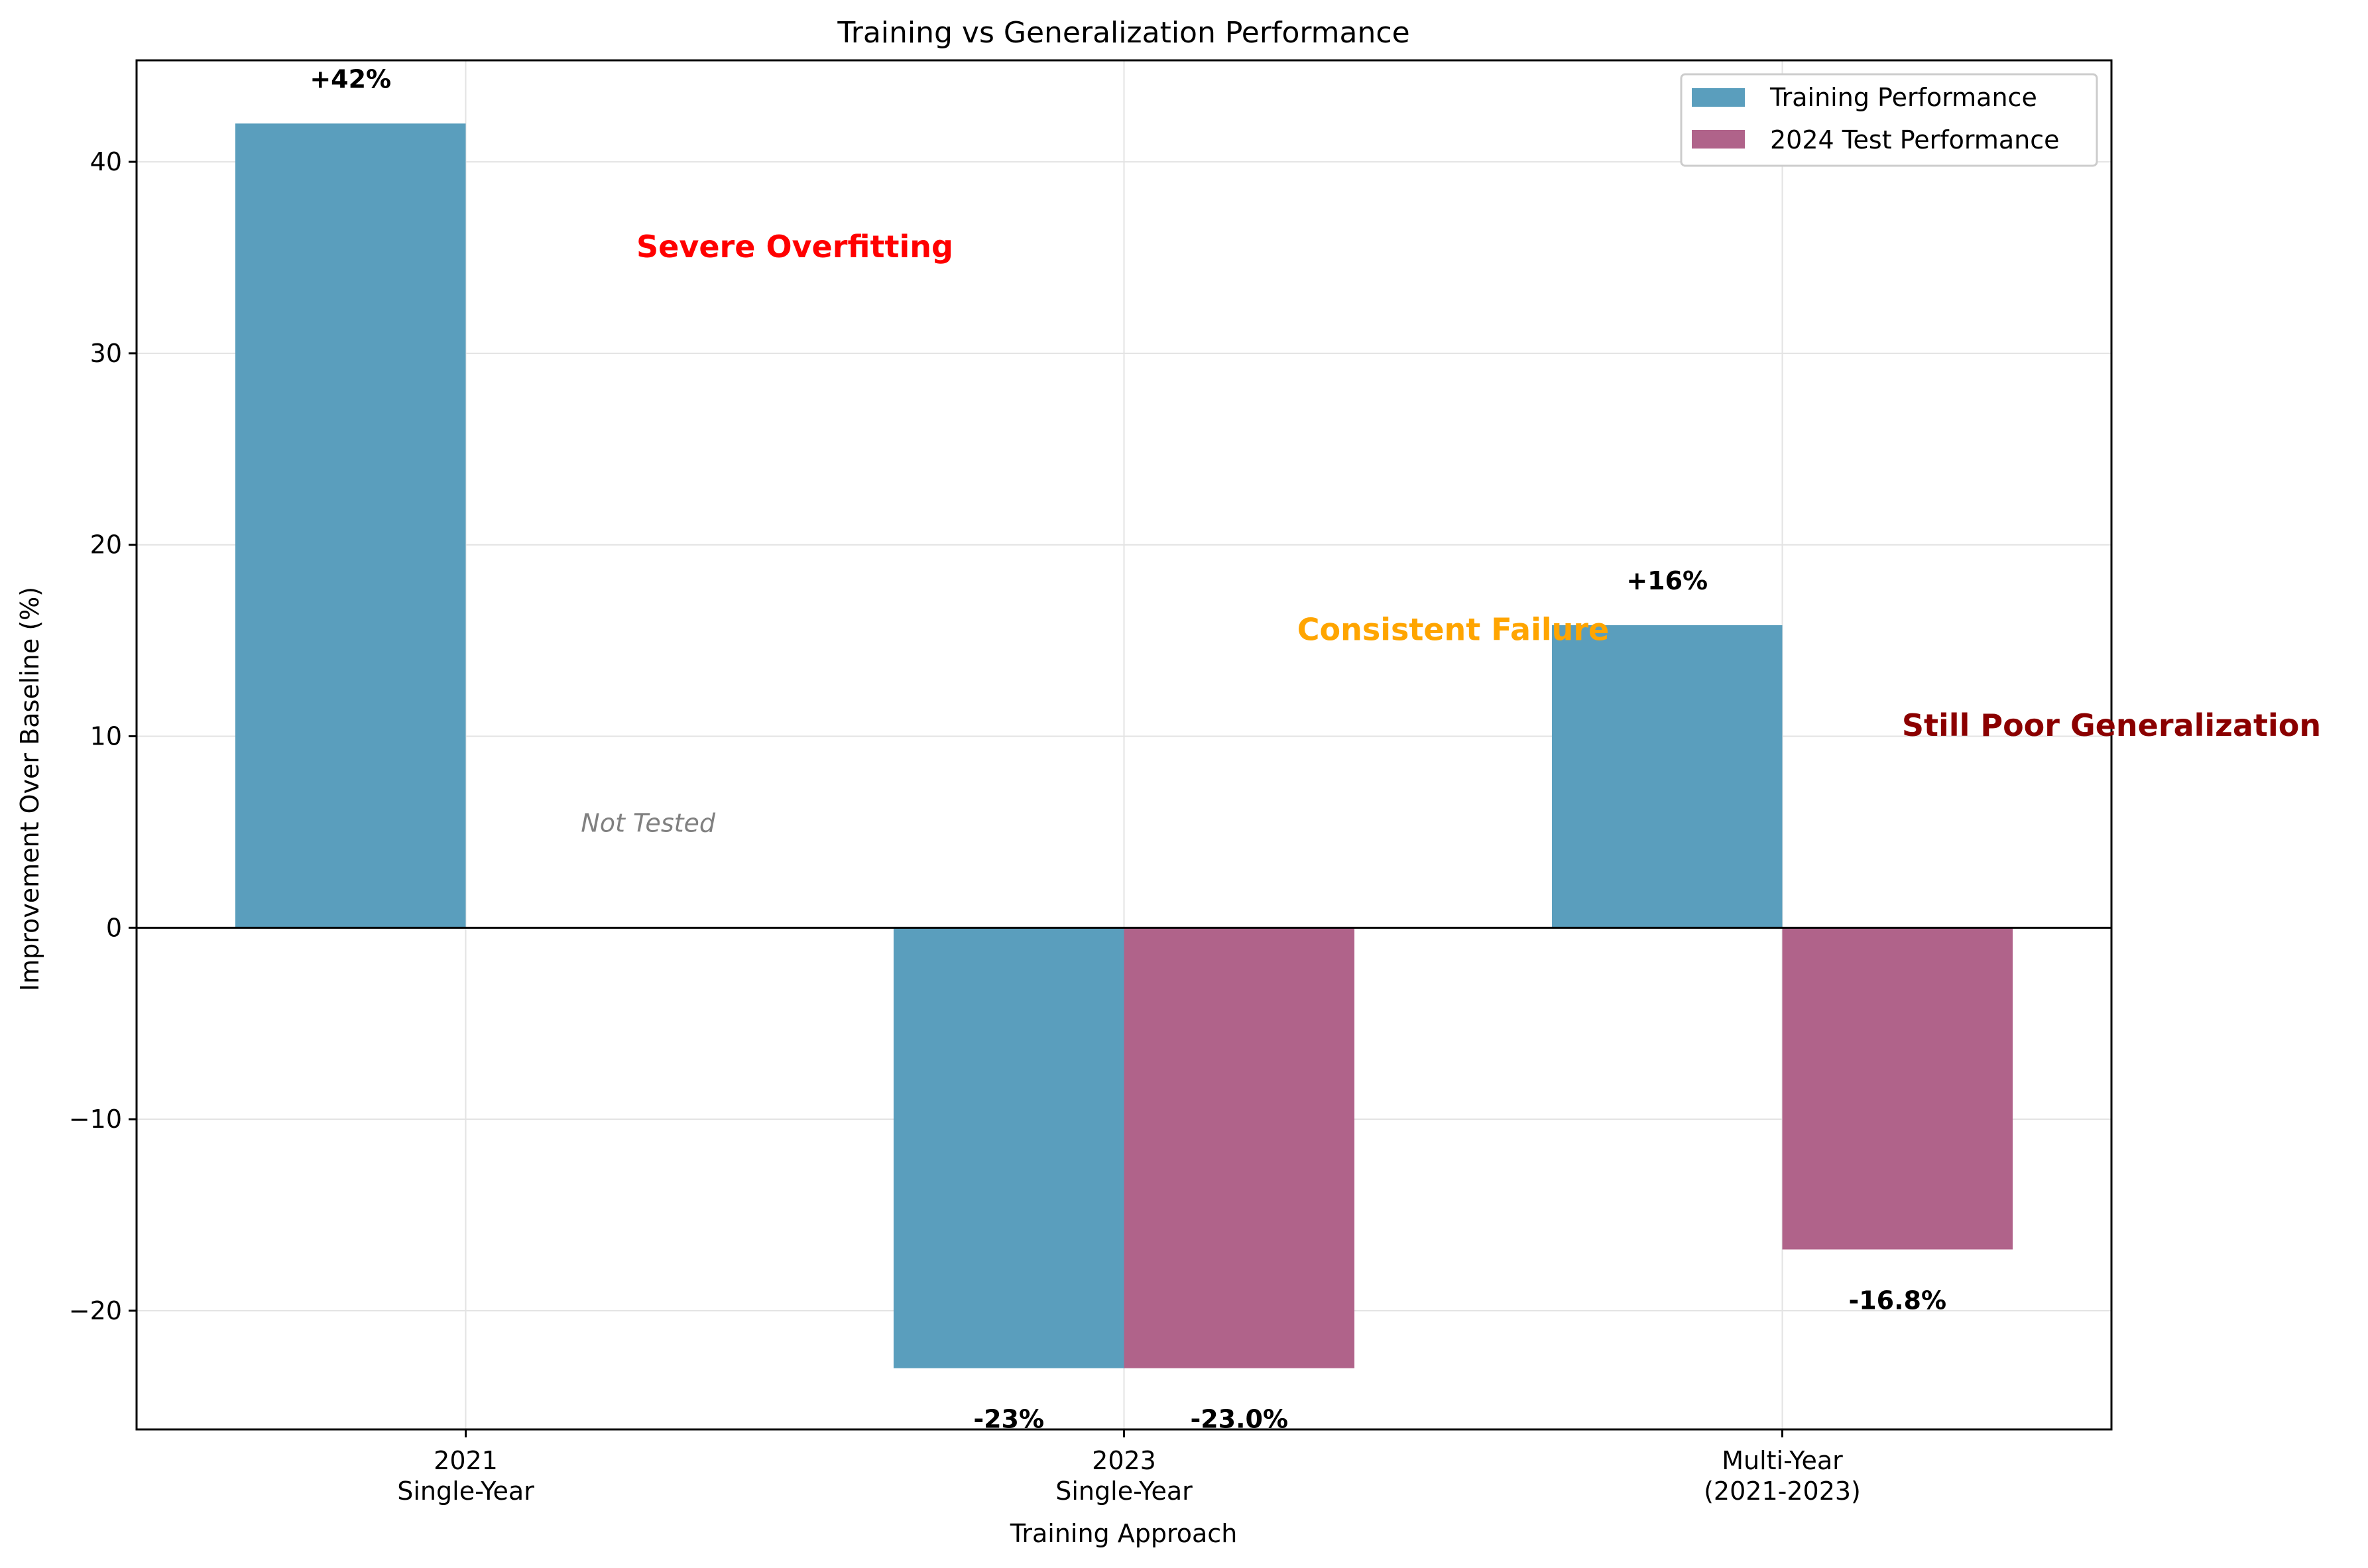  I want to click on y-tick-label: 10, so click(106, 736).